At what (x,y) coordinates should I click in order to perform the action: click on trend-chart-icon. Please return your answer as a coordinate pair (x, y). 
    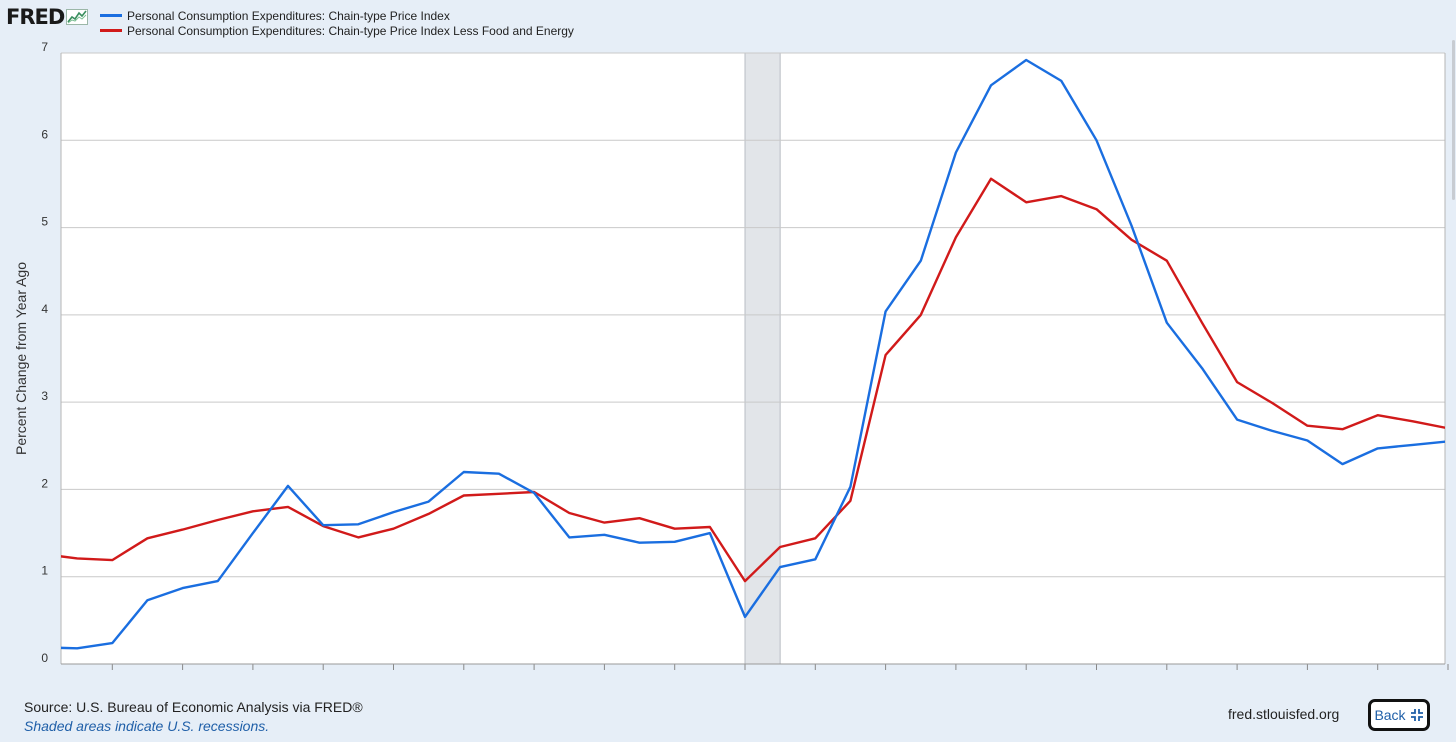
    Looking at the image, I should click on (77, 17).